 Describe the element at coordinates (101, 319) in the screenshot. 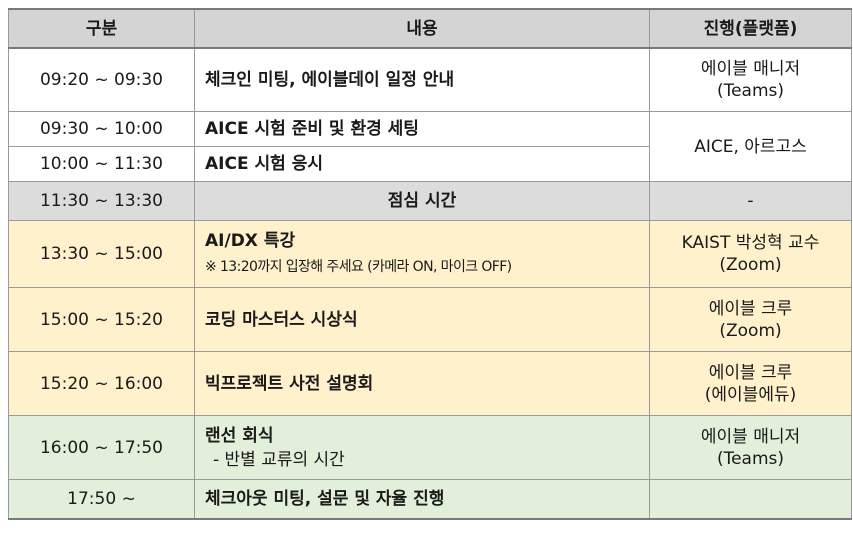

I see `time-cell: 15:00 ~ 15:20` at that location.